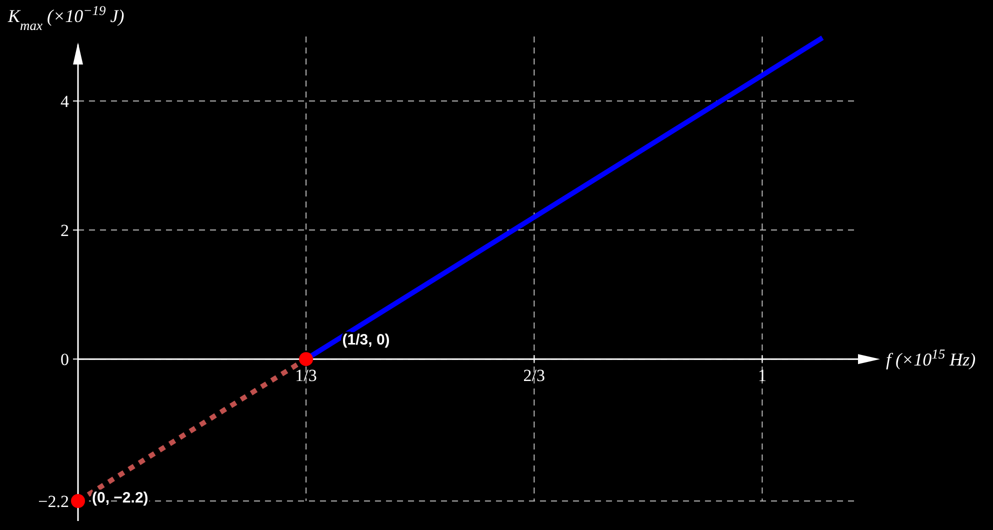  Describe the element at coordinates (931, 358) in the screenshot. I see `x-axis-title: f (×10$^{15}$ Hz)` at that location.